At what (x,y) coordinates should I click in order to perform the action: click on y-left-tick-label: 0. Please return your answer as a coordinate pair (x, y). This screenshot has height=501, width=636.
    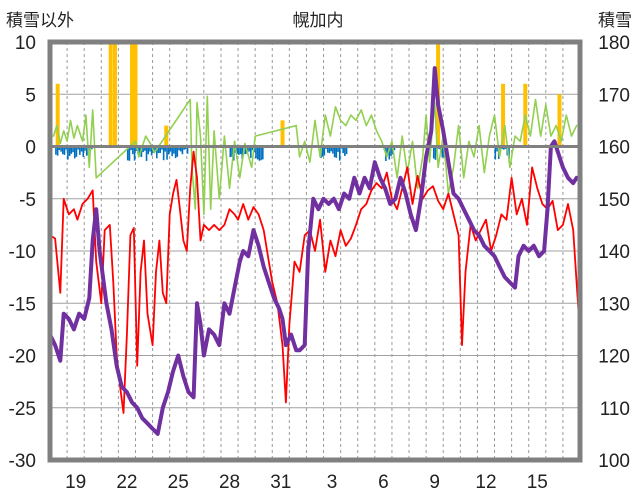
    Looking at the image, I should click on (30, 148).